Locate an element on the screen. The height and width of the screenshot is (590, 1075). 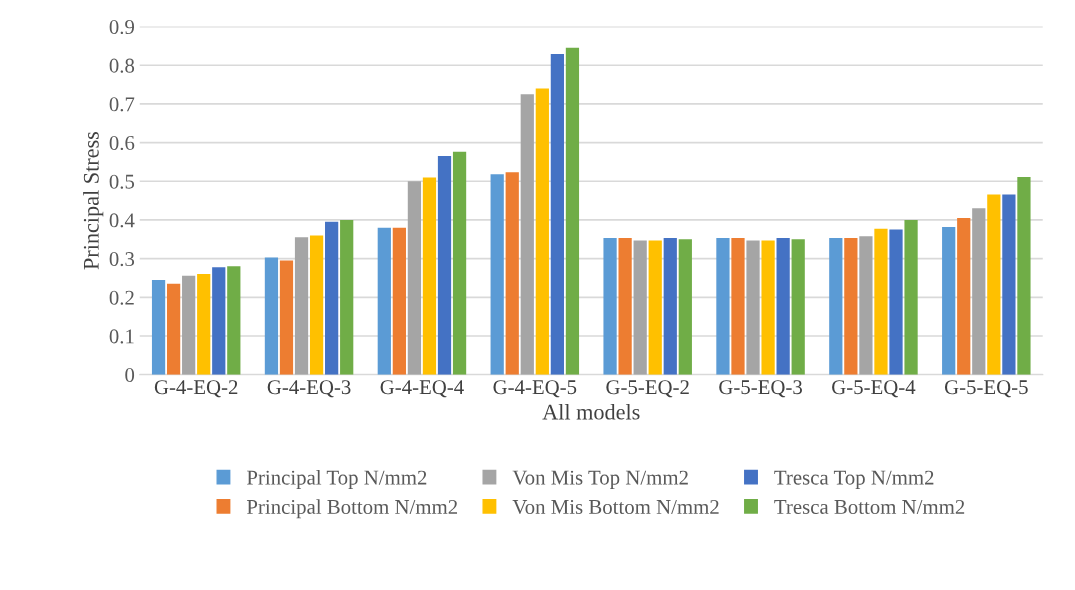
legend-label: Von Mis Bottom N/mm2 is located at coordinates (615, 507).